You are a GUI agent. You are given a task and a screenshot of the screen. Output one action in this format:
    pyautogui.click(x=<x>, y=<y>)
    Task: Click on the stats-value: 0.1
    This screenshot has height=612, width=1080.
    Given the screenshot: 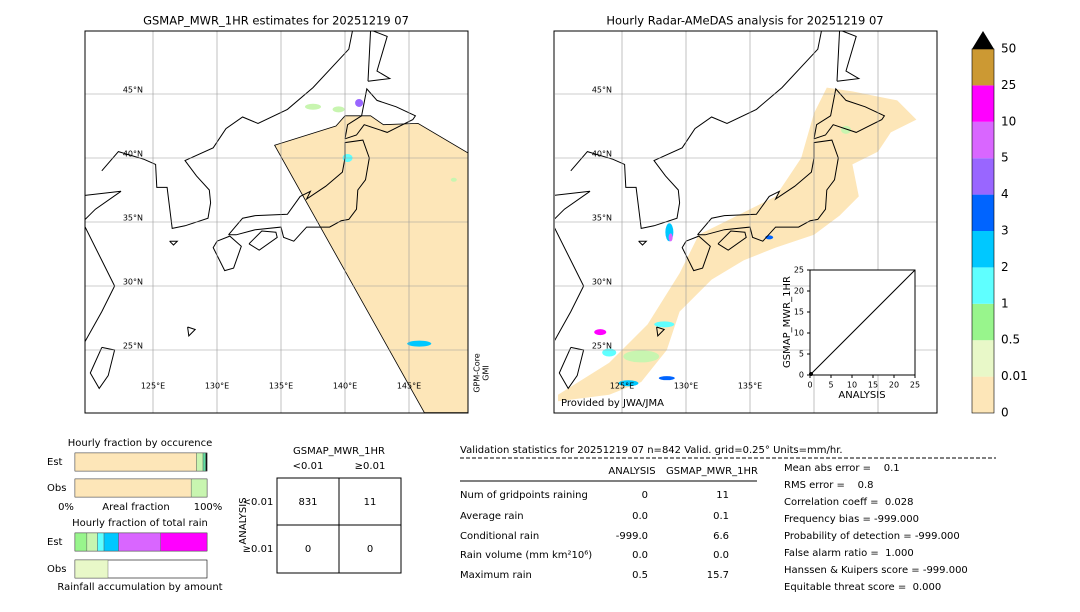 What is the action you would take?
    pyautogui.click(x=721, y=516)
    